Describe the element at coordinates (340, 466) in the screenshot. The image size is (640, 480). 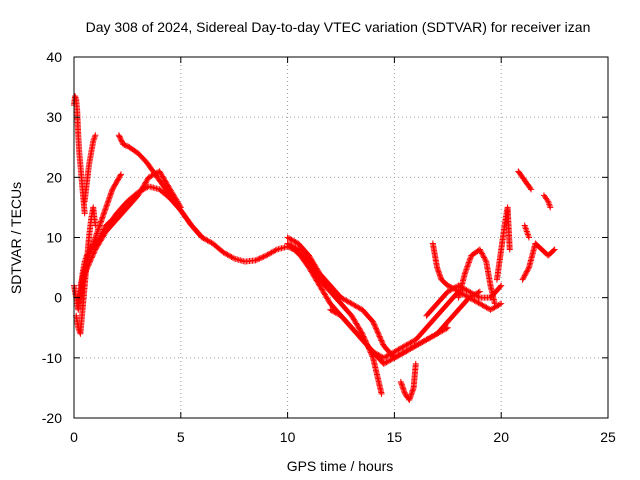
I see `x-axis-title: GPS time / hours` at that location.